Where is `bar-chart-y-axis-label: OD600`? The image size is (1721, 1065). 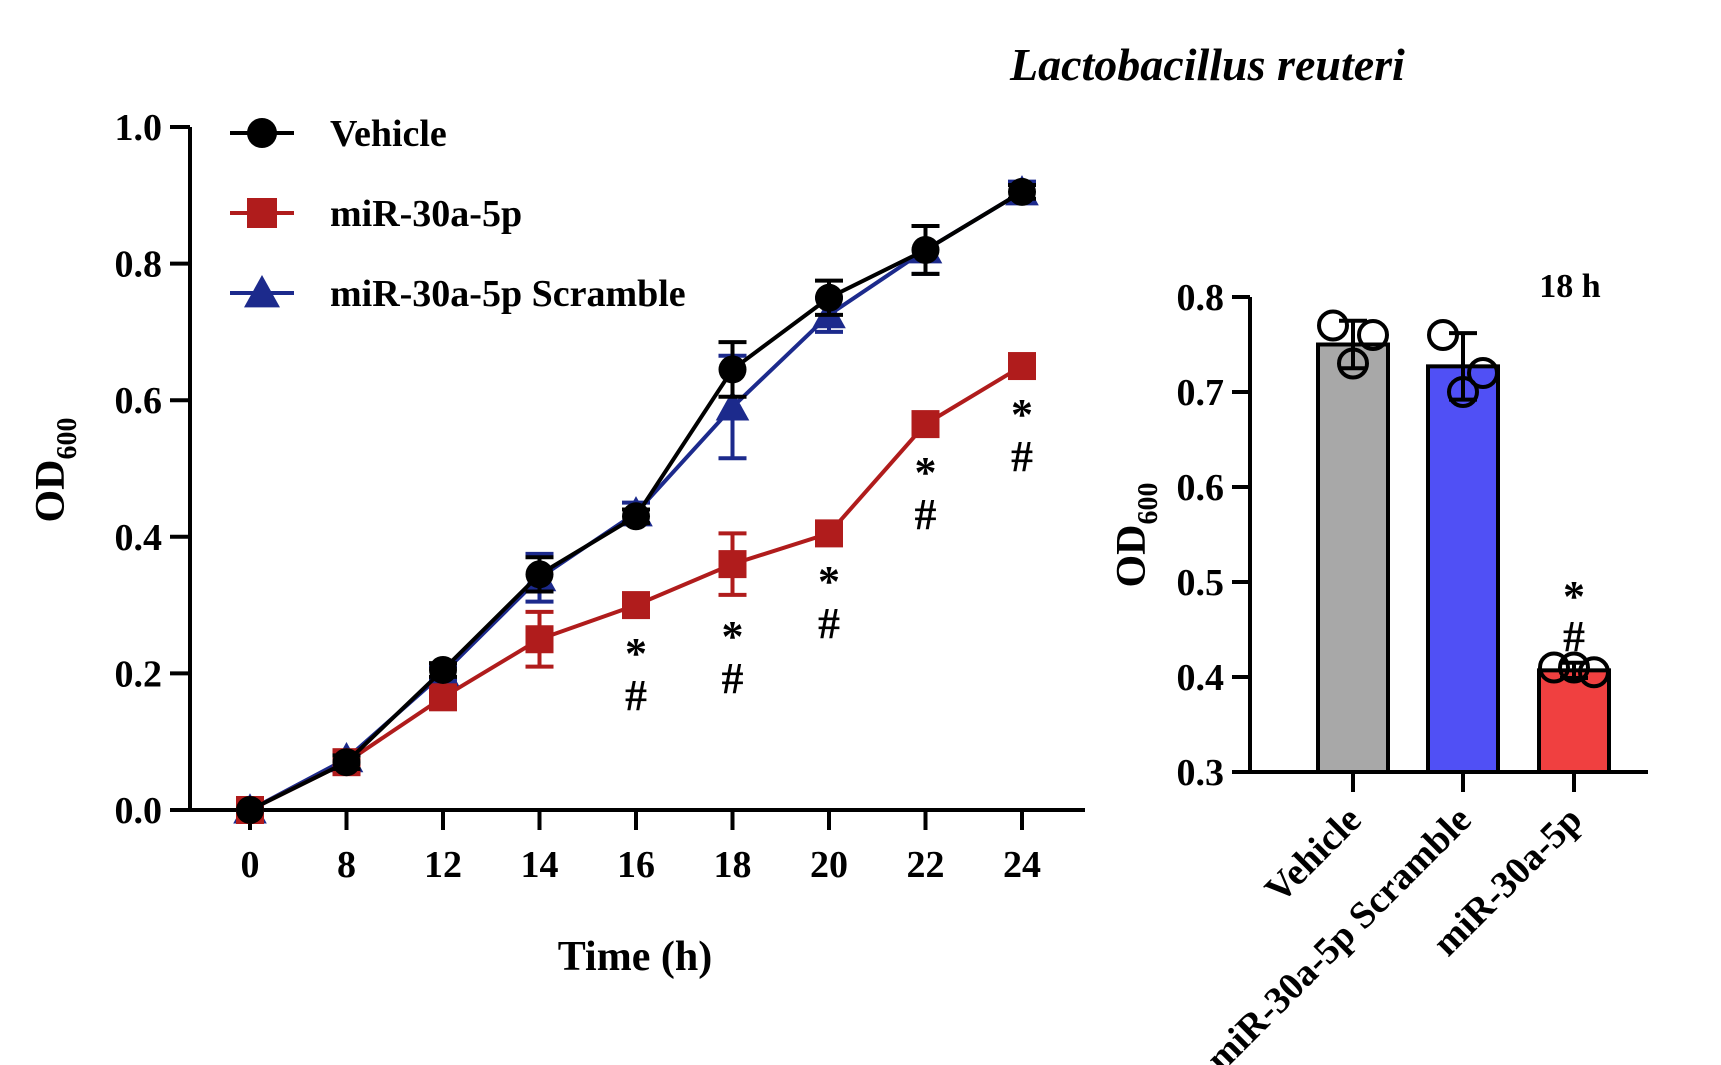
bar-chart-y-axis-label: OD600 is located at coordinates (1136, 535).